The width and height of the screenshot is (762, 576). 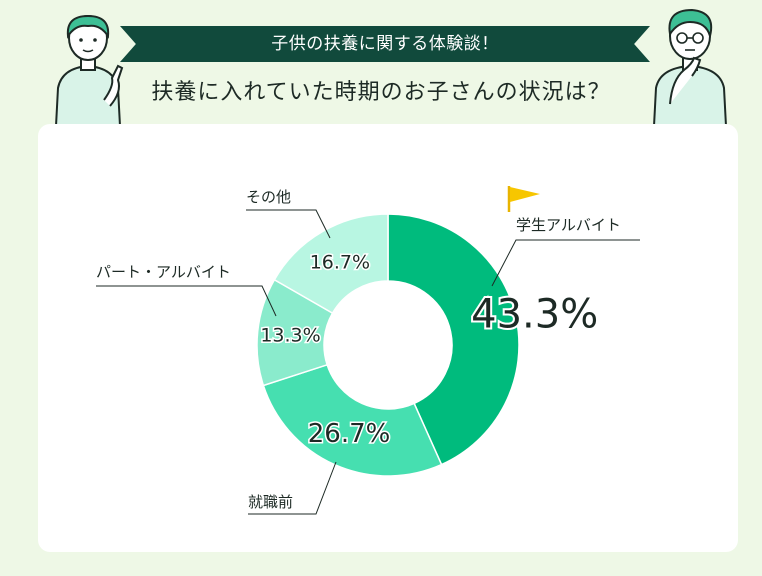 I want to click on page-title: 扶養に入れていた時期のお子さんの状況は？, so click(x=381, y=92).